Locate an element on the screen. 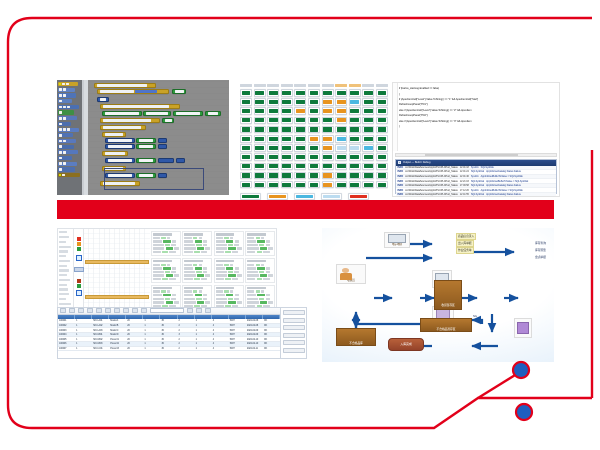 The height and width of the screenshot is (450, 600). gantt-bar-line-b is located at coordinates (117, 297).